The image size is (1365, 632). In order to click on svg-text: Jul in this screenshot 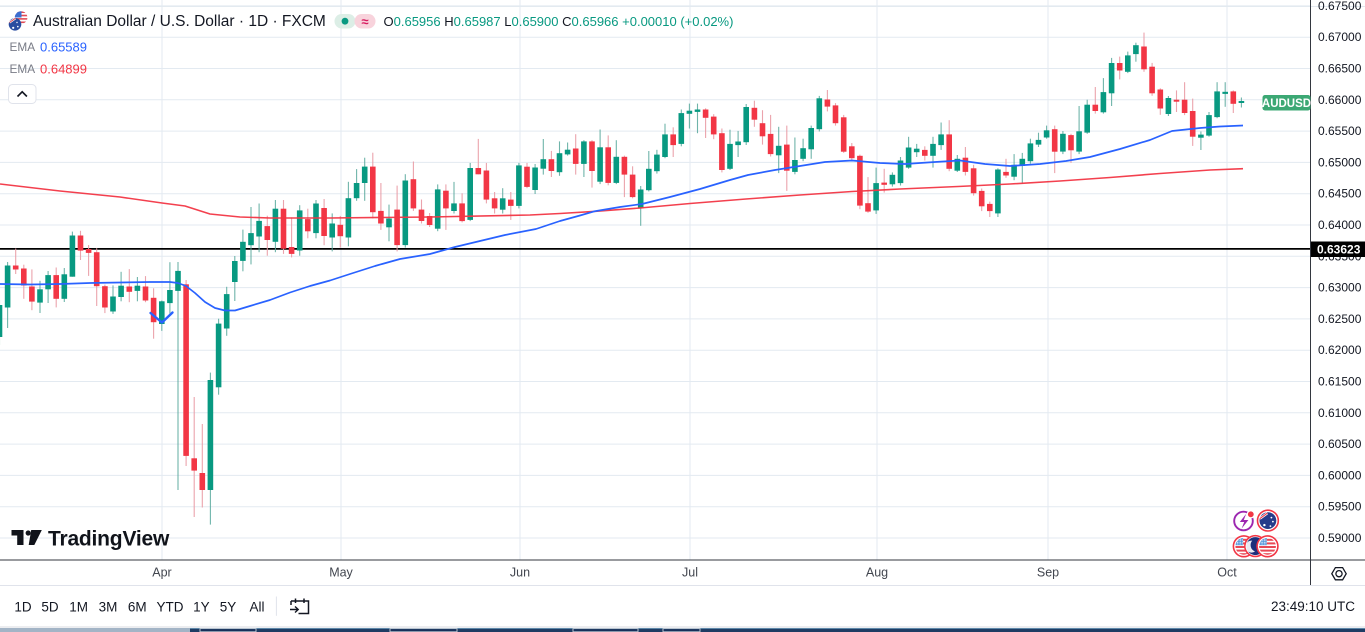, I will do `click(690, 573)`.